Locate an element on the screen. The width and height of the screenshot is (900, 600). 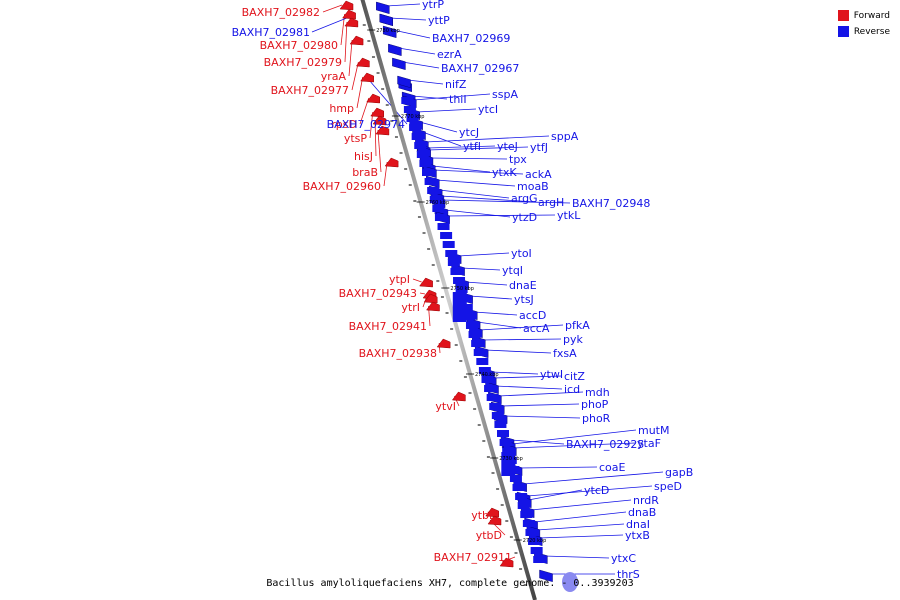
gene-label-thrs: thrS is located at coordinates (628, 574).